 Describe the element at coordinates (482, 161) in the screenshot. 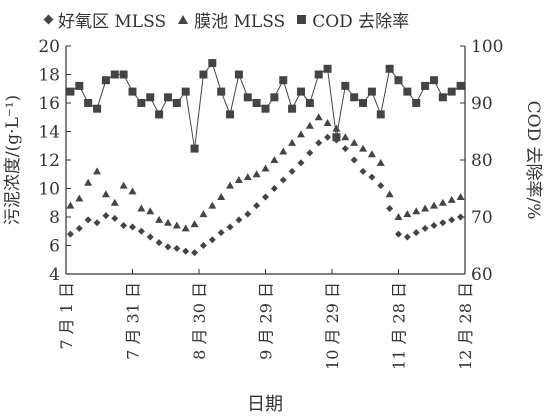

I see `y-tick-label-right: 80` at that location.